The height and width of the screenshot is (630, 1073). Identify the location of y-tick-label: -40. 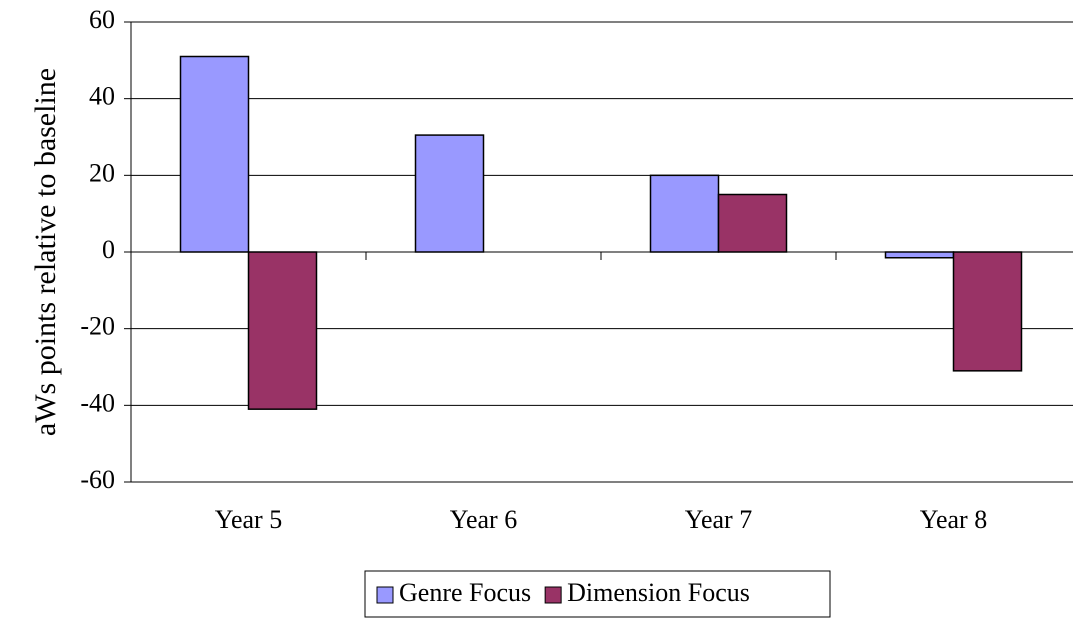
(97, 402).